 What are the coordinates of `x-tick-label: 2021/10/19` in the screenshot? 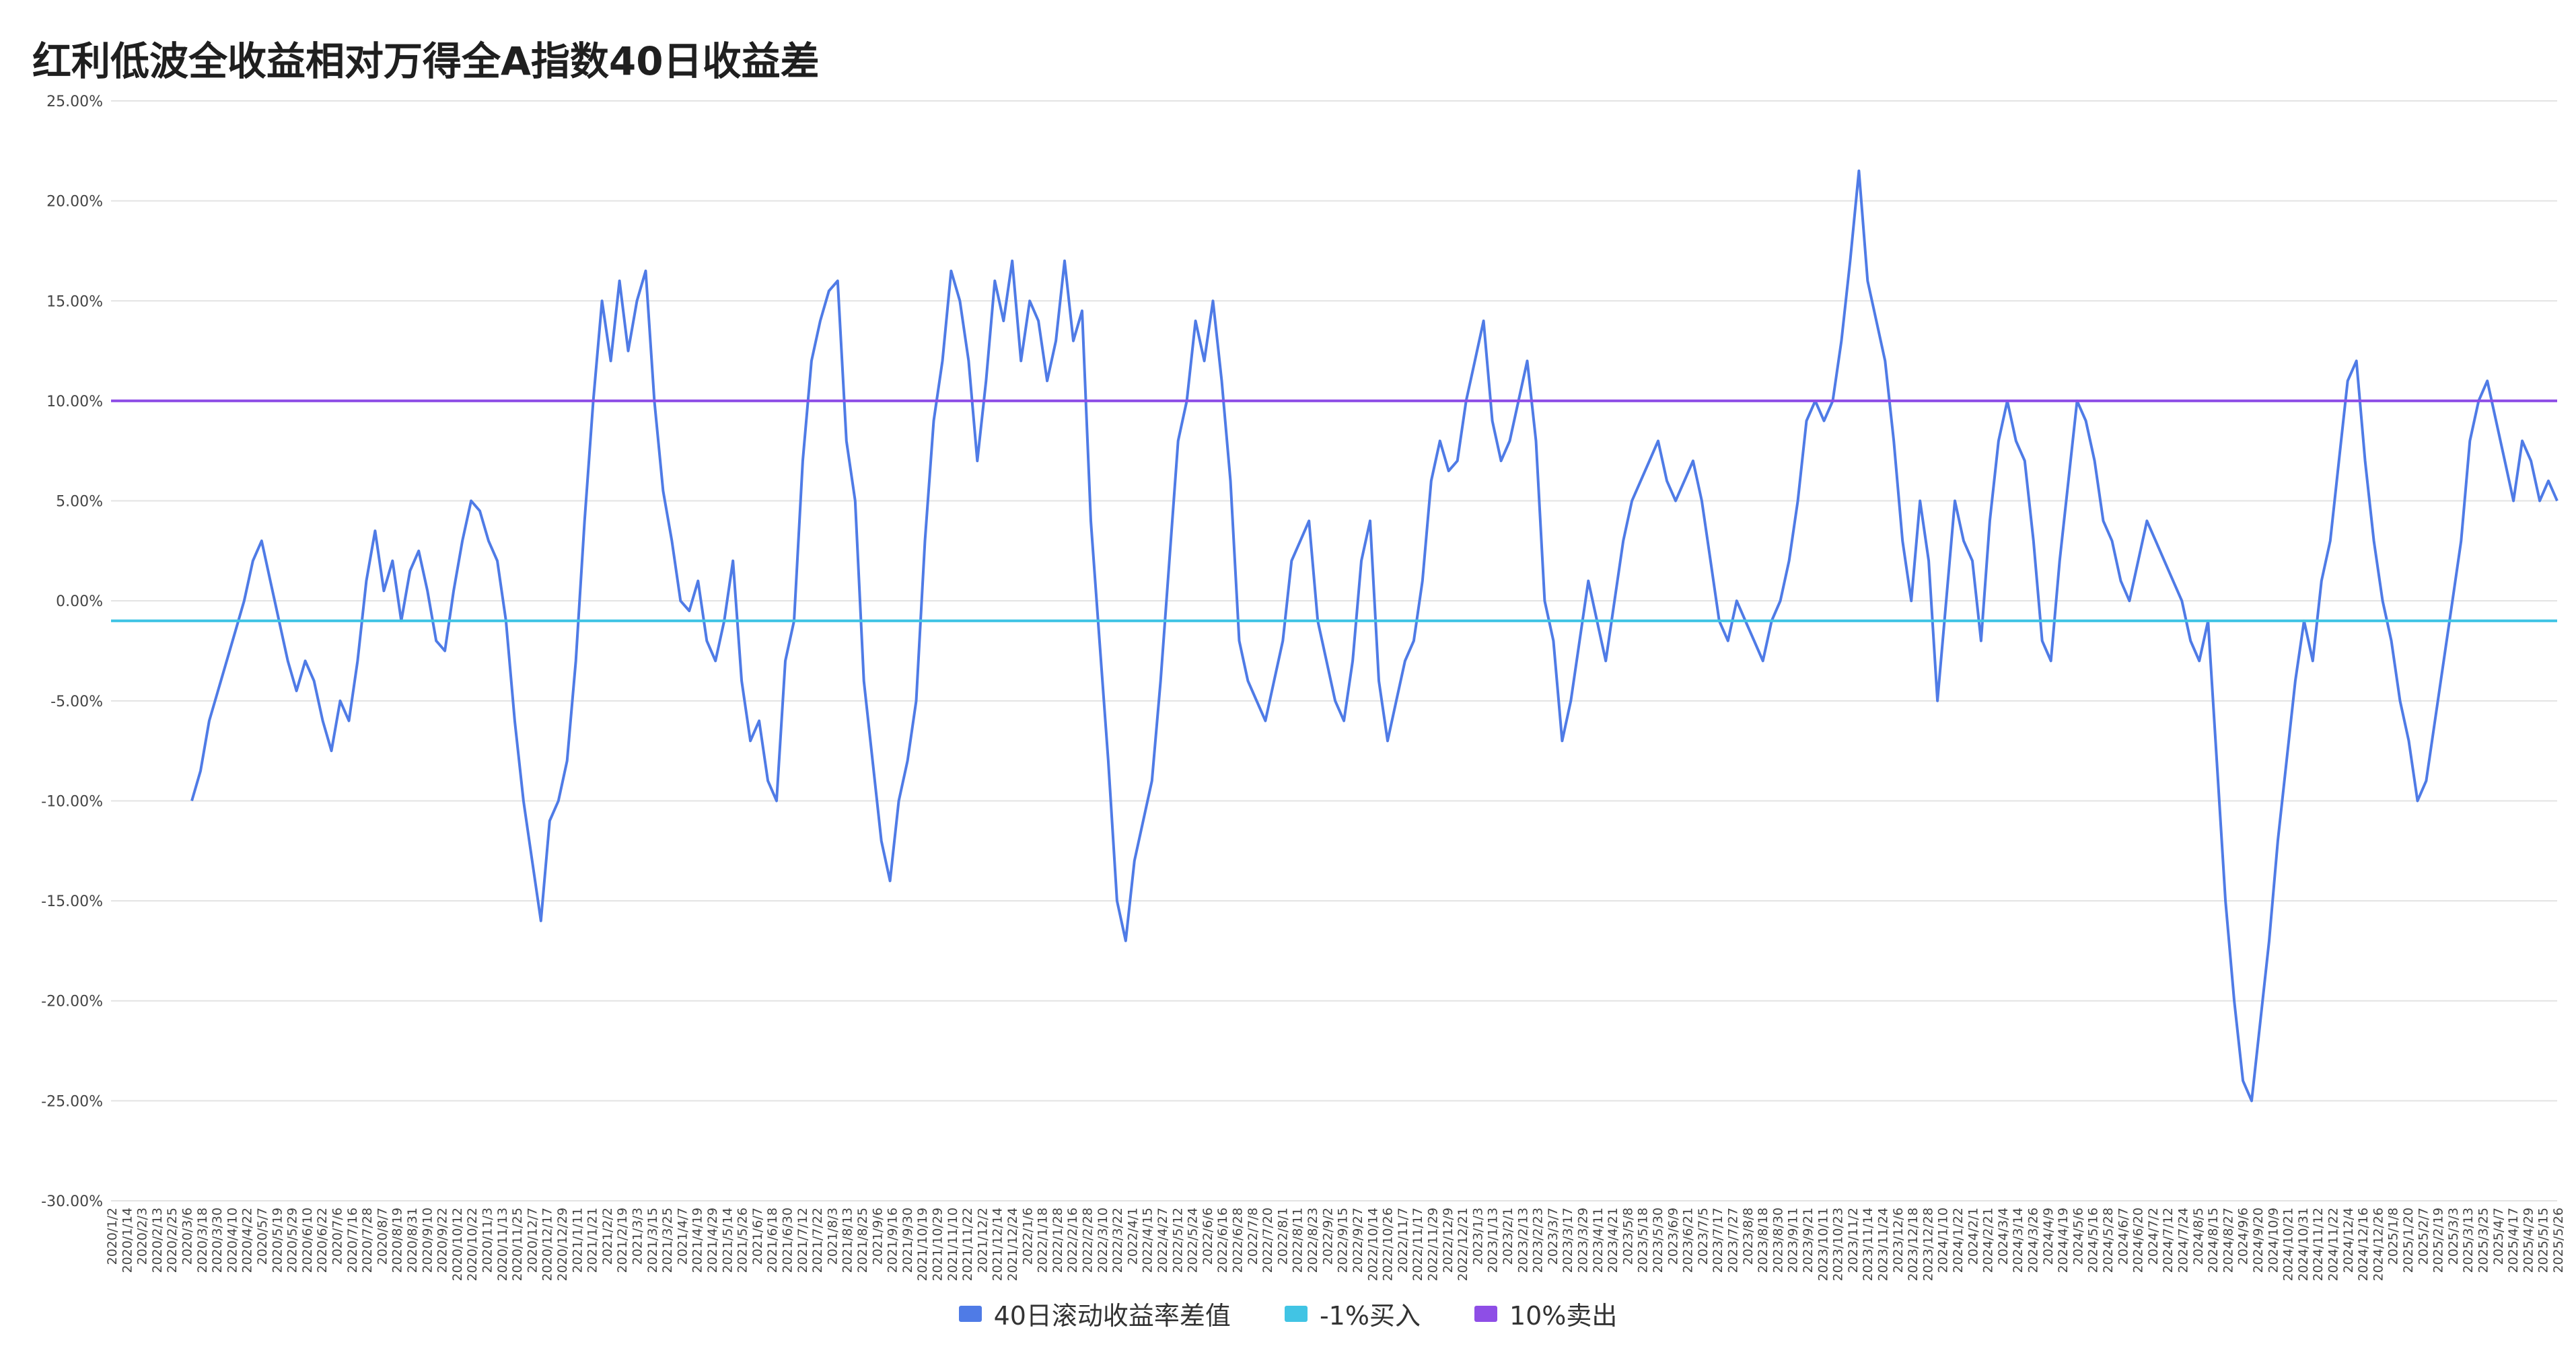 It's located at (922, 1245).